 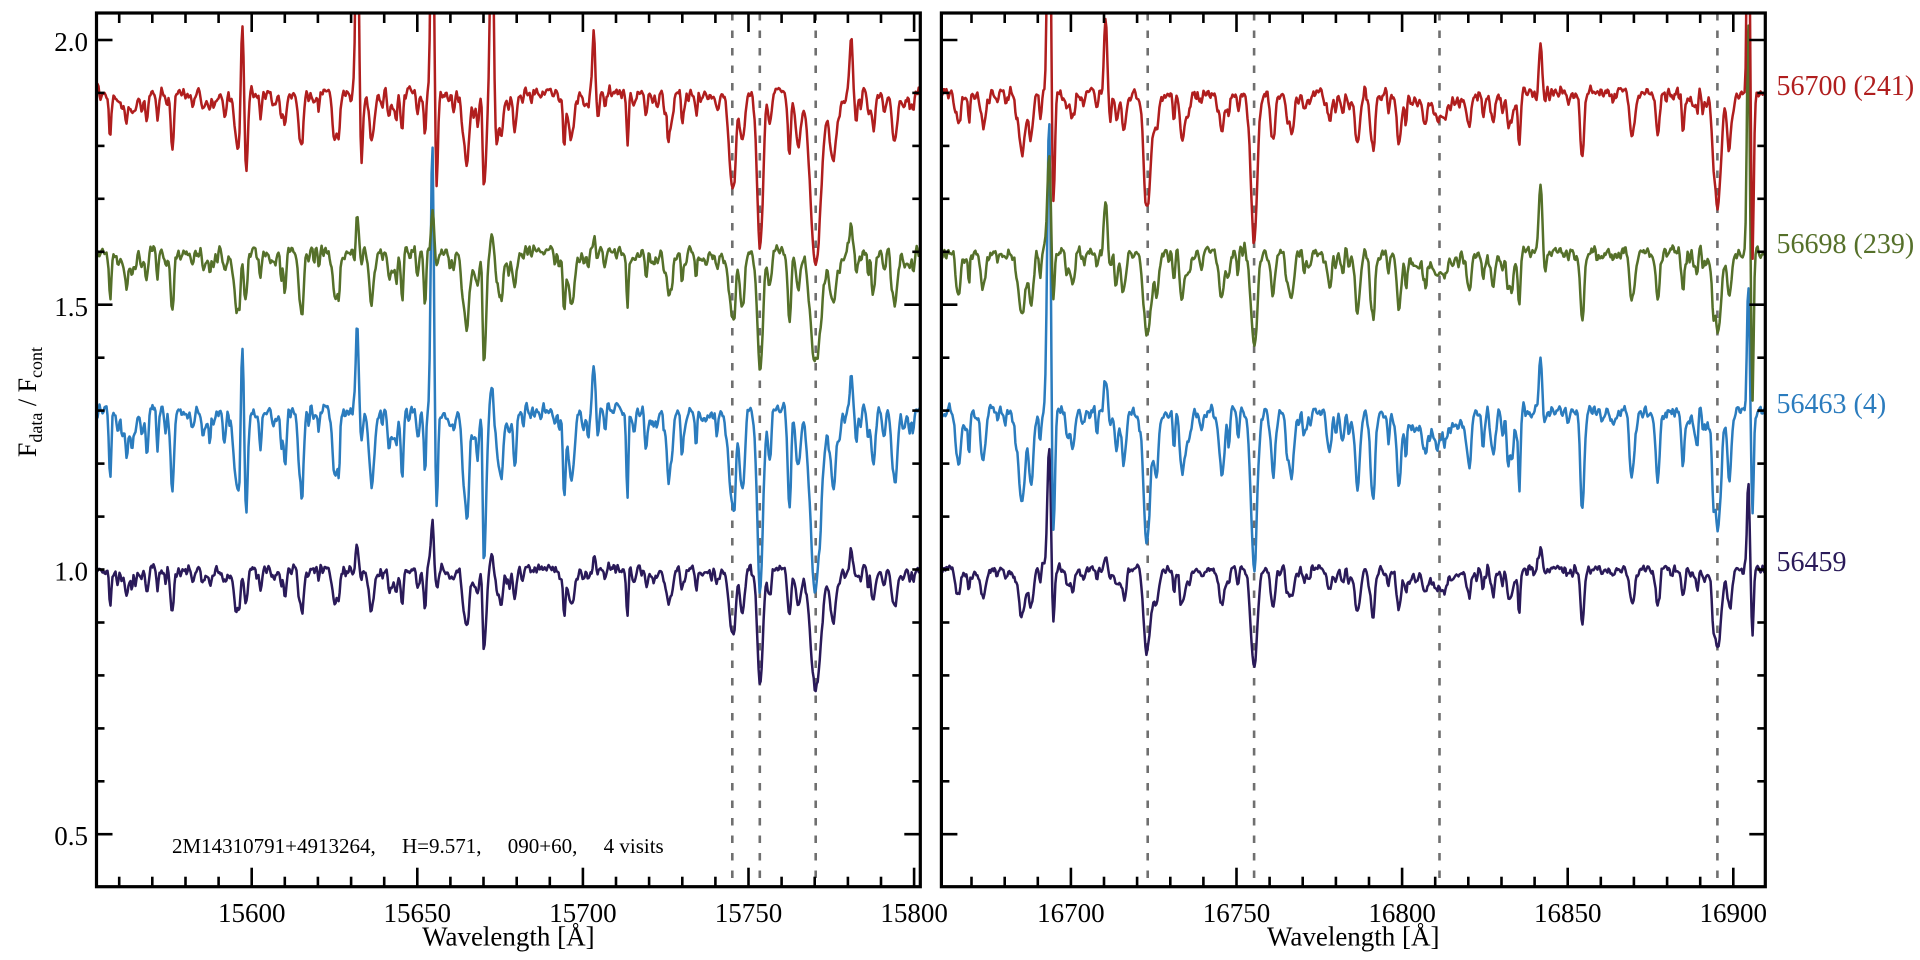 What do you see at coordinates (1832, 404) in the screenshot?
I see `svg-text: 56463 (4)` at bounding box center [1832, 404].